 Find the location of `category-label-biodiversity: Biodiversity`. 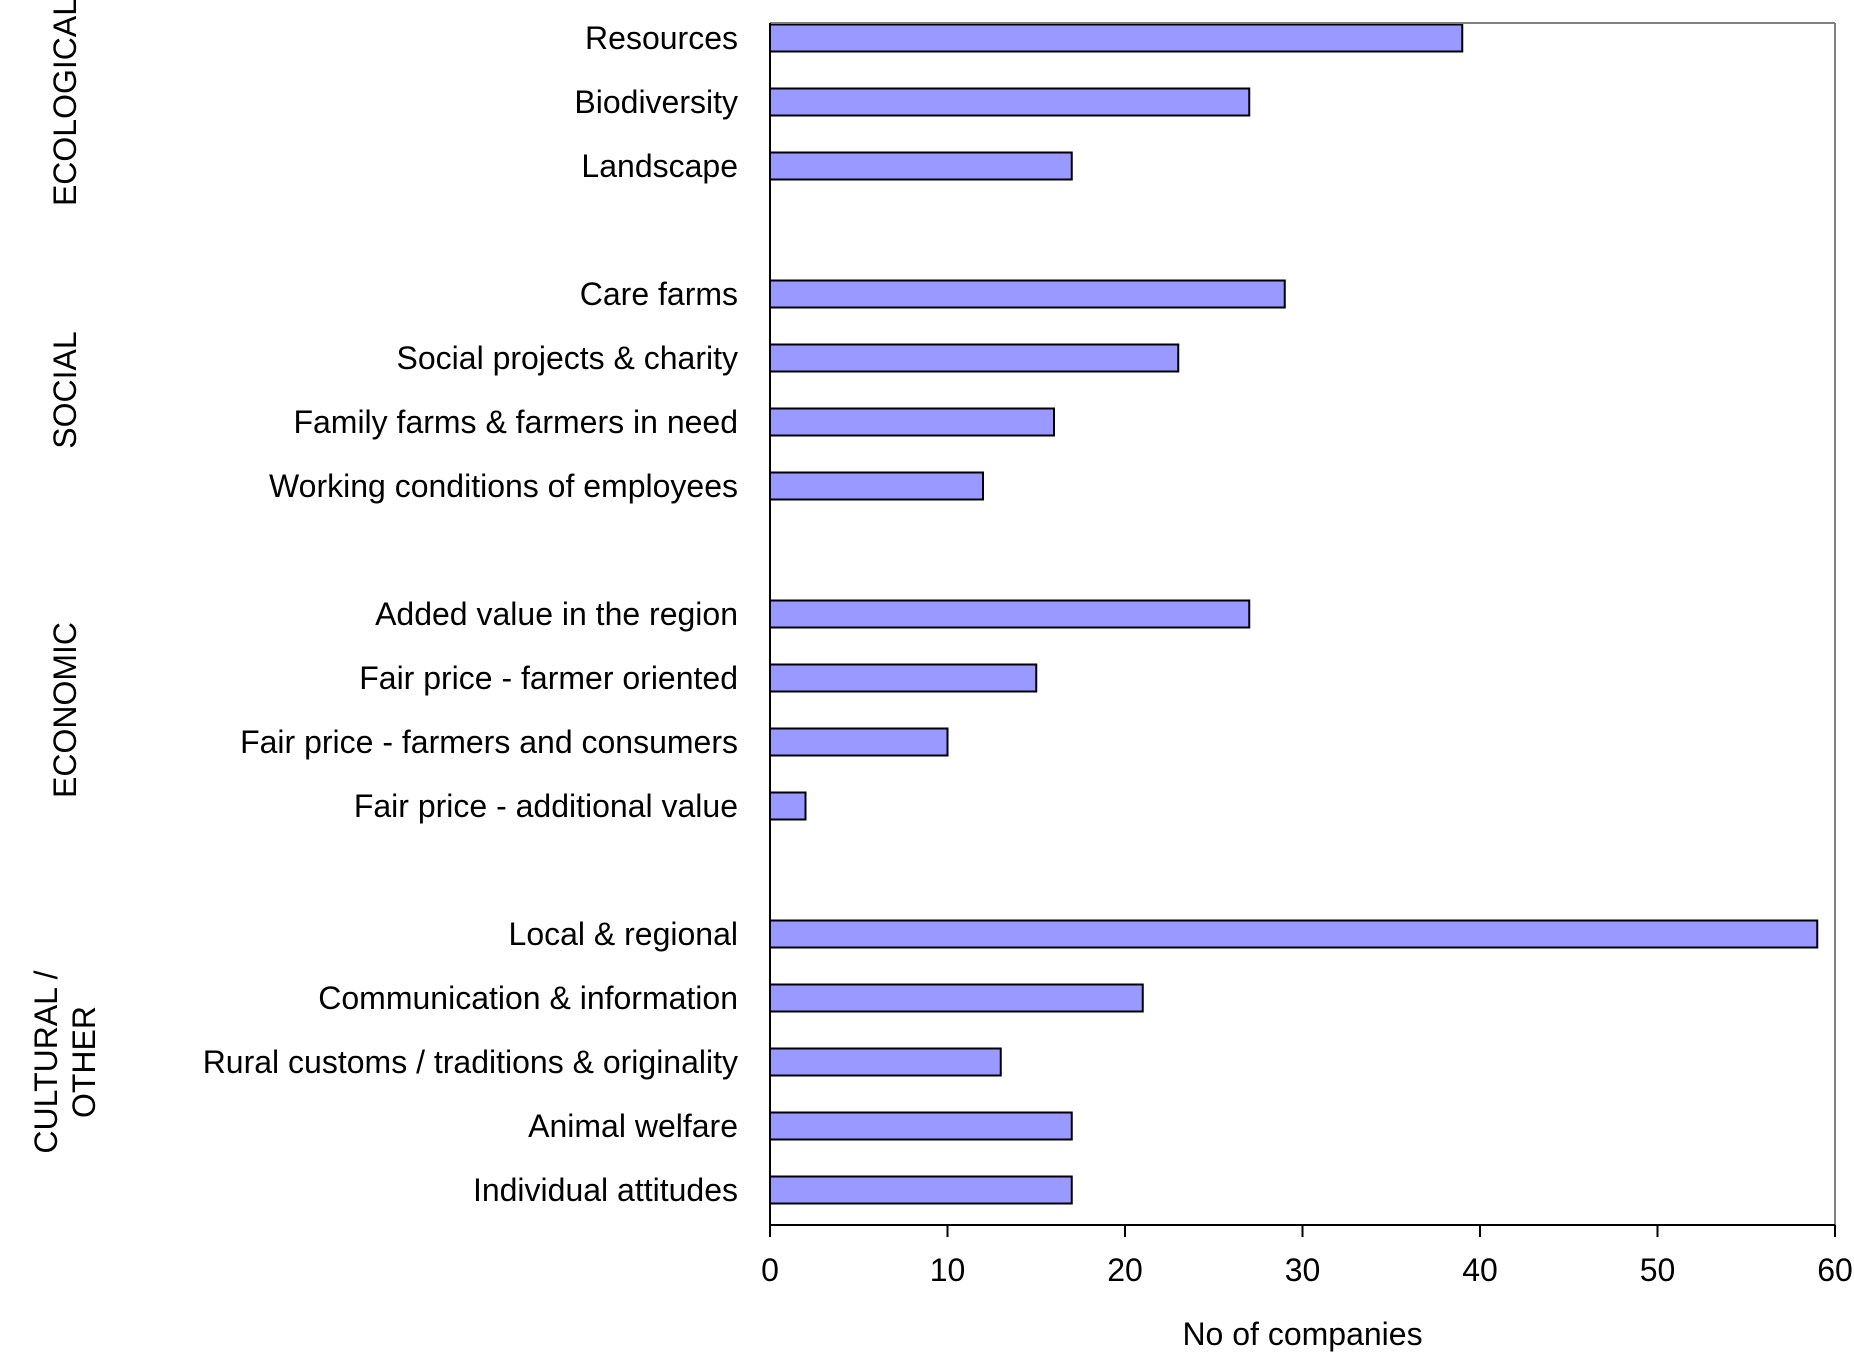

category-label-biodiversity: Biodiversity is located at coordinates (656, 102).